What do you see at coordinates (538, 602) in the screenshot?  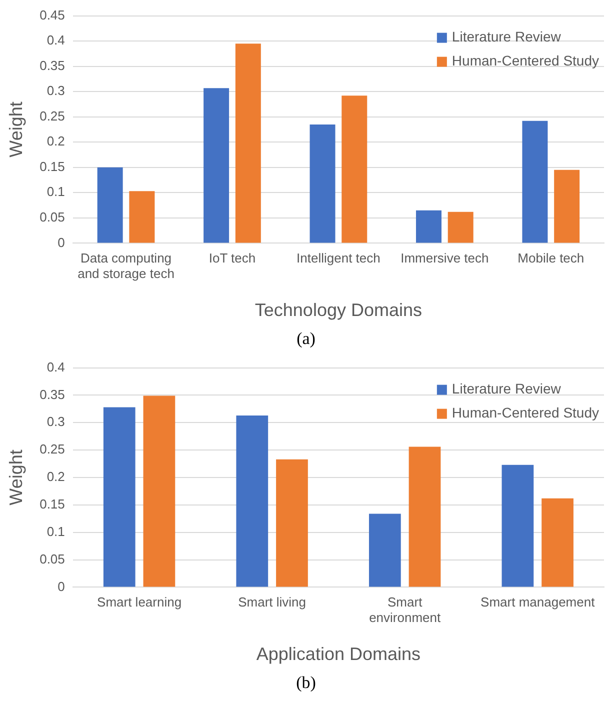 I see `x-tick-label: Smart management` at bounding box center [538, 602].